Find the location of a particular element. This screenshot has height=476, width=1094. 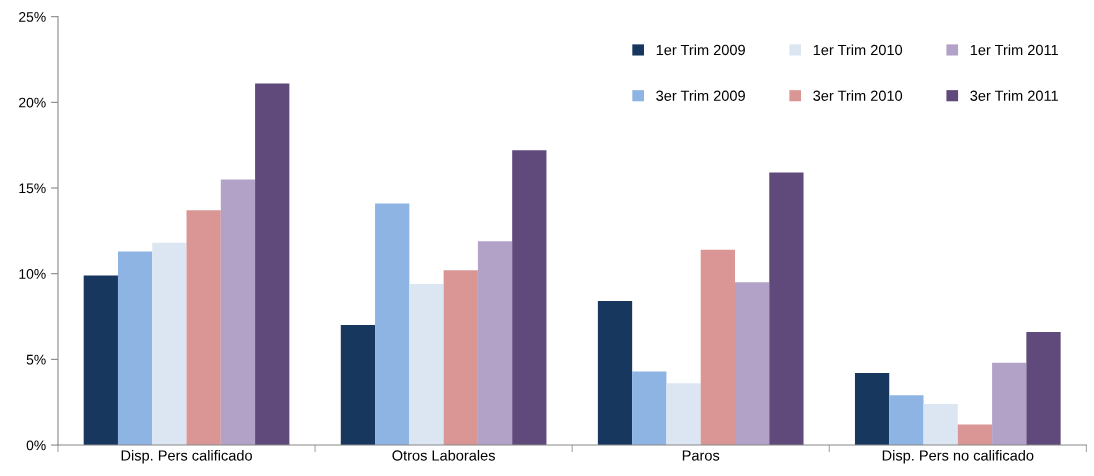

legend-label: 1er Trim 2009 is located at coordinates (700, 50).